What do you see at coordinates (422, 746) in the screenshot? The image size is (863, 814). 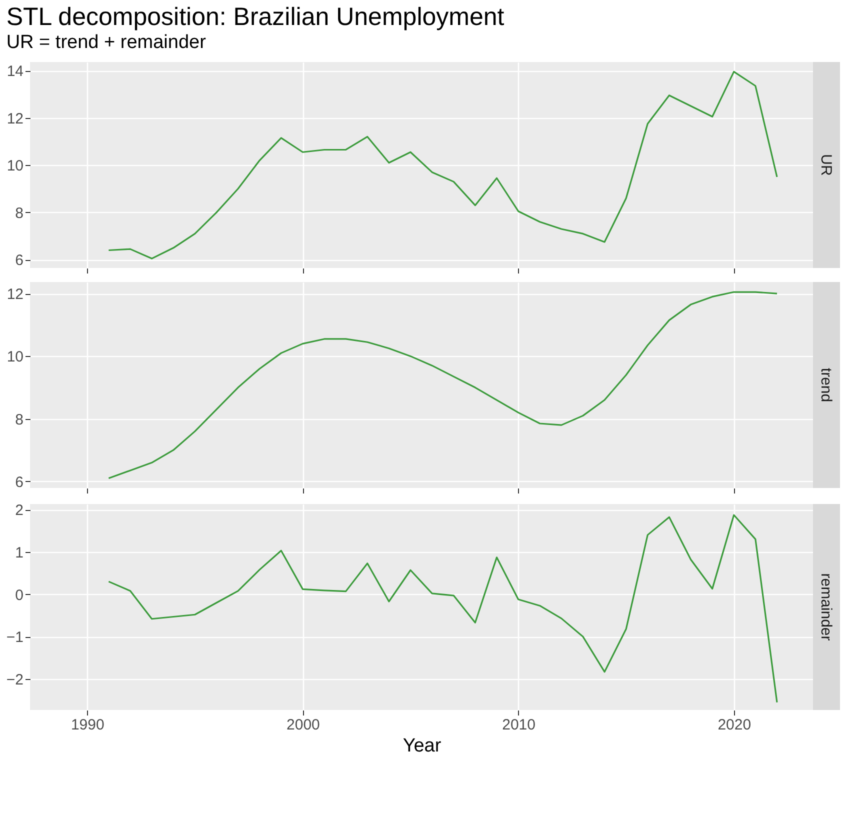 I see `x-axis-title: Year` at bounding box center [422, 746].